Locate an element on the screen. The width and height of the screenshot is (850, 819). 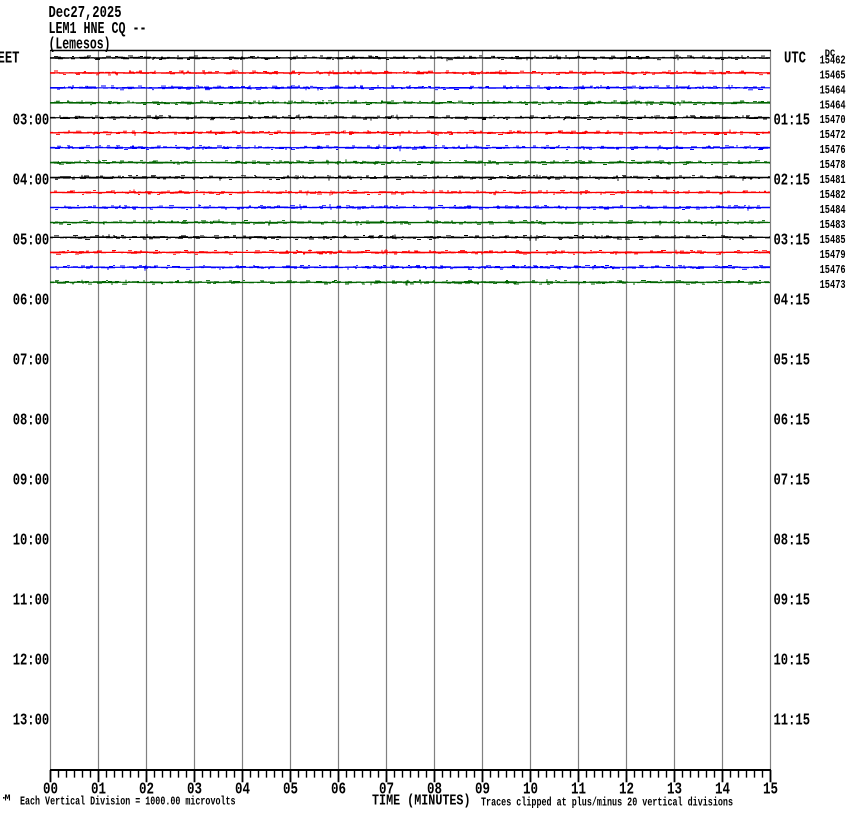
svg-text: 09:15 is located at coordinates (792, 600).